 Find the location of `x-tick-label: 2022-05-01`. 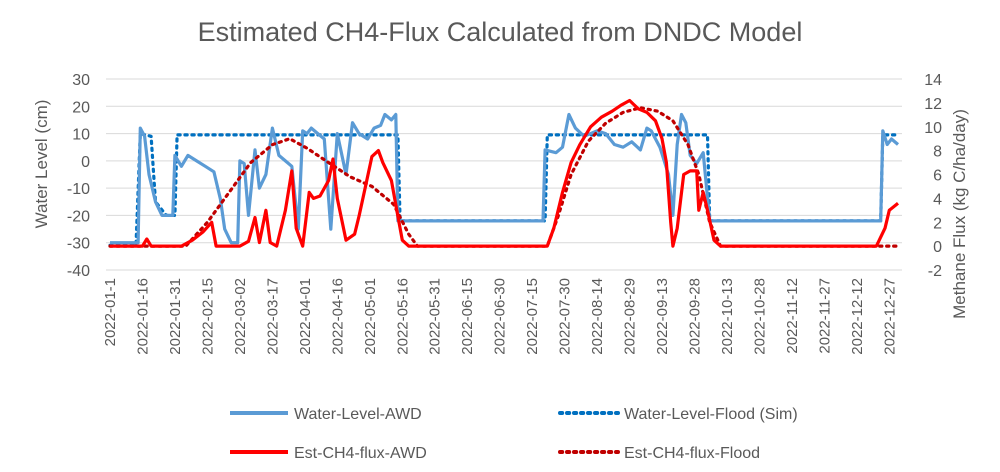

x-tick-label: 2022-05-01 is located at coordinates (370, 316).